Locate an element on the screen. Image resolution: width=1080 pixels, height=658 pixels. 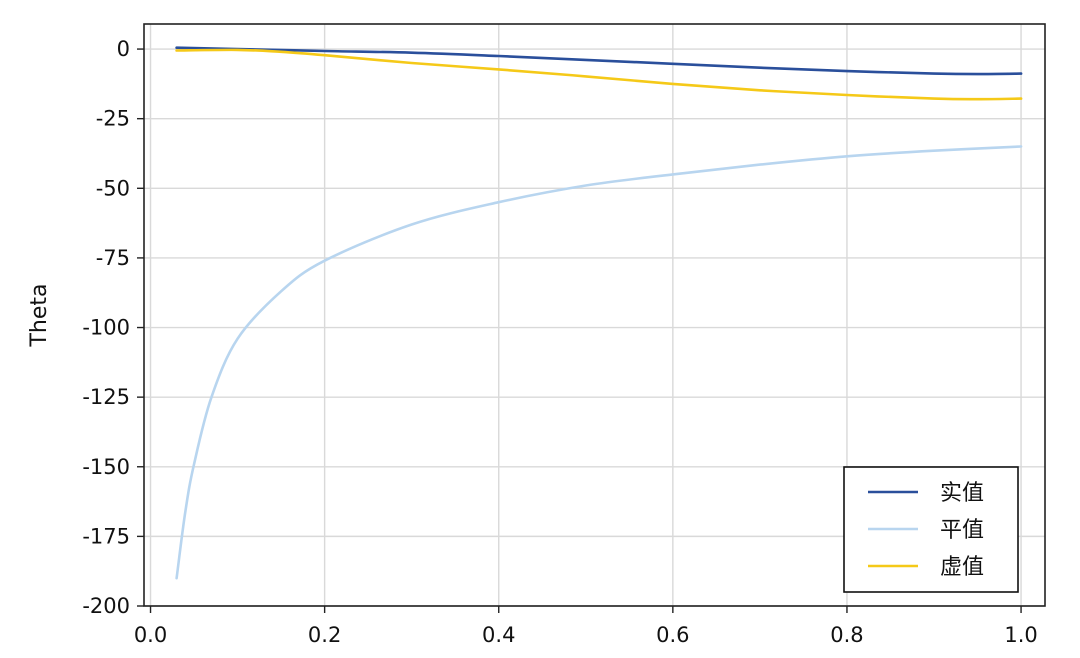
y-tick-label: -25 is located at coordinates (113, 119).